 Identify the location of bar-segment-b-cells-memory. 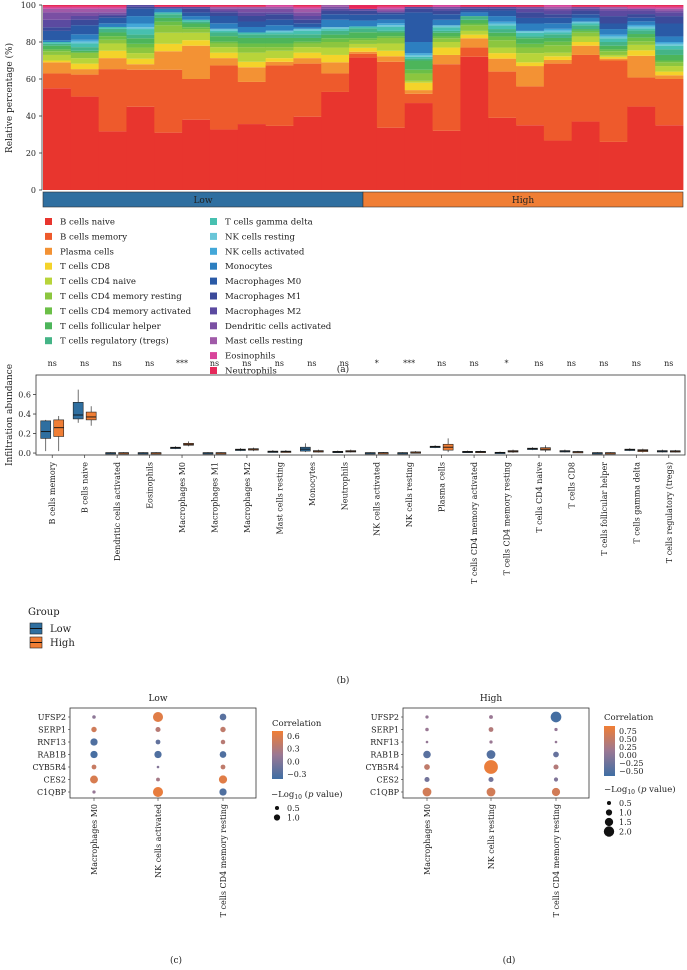
(85, 85).